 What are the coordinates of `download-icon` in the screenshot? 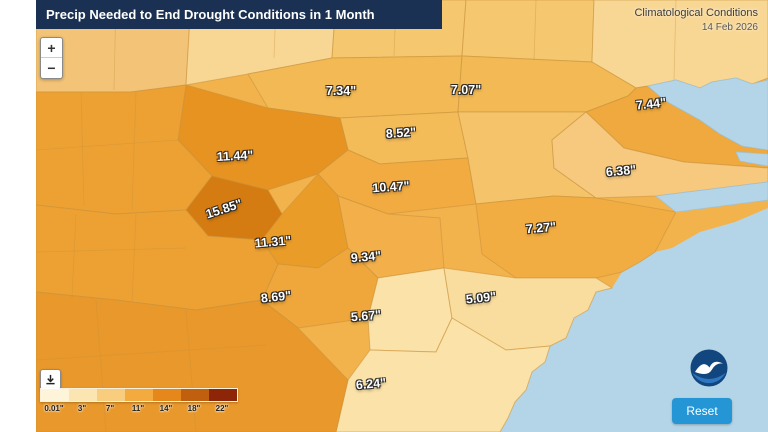 It's located at (50, 379).